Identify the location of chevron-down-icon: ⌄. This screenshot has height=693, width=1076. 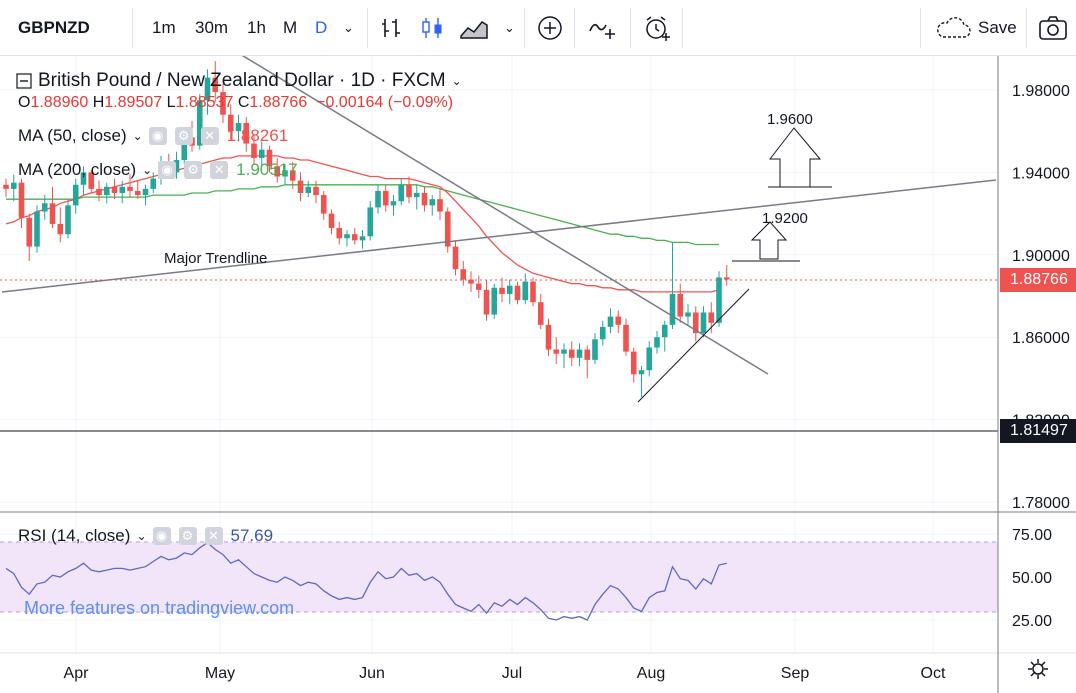
(147, 170).